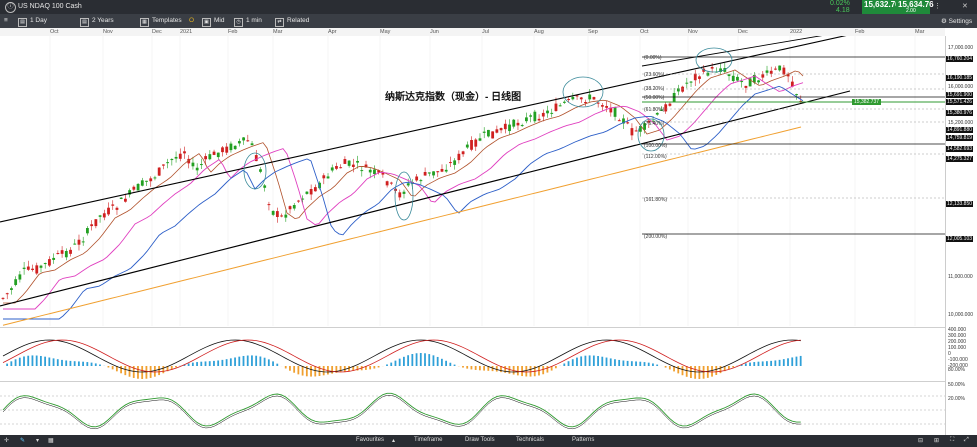 The width and height of the screenshot is (977, 447). I want to click on more-menu-icon: ⋮, so click(937, 6).